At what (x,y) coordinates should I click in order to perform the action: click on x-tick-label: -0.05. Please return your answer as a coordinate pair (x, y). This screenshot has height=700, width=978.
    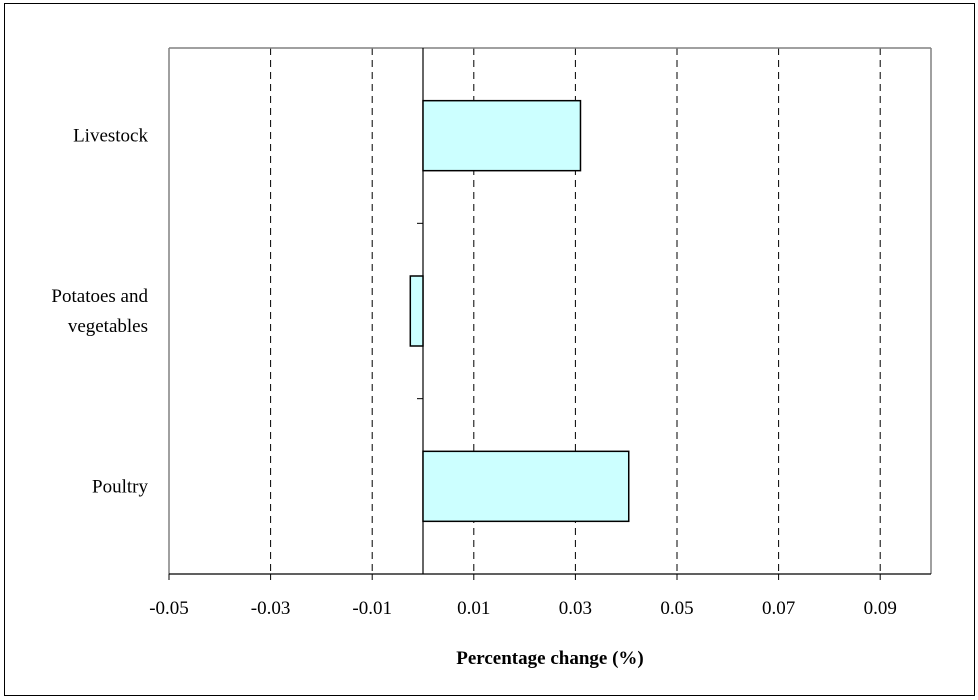
    Looking at the image, I should click on (169, 608).